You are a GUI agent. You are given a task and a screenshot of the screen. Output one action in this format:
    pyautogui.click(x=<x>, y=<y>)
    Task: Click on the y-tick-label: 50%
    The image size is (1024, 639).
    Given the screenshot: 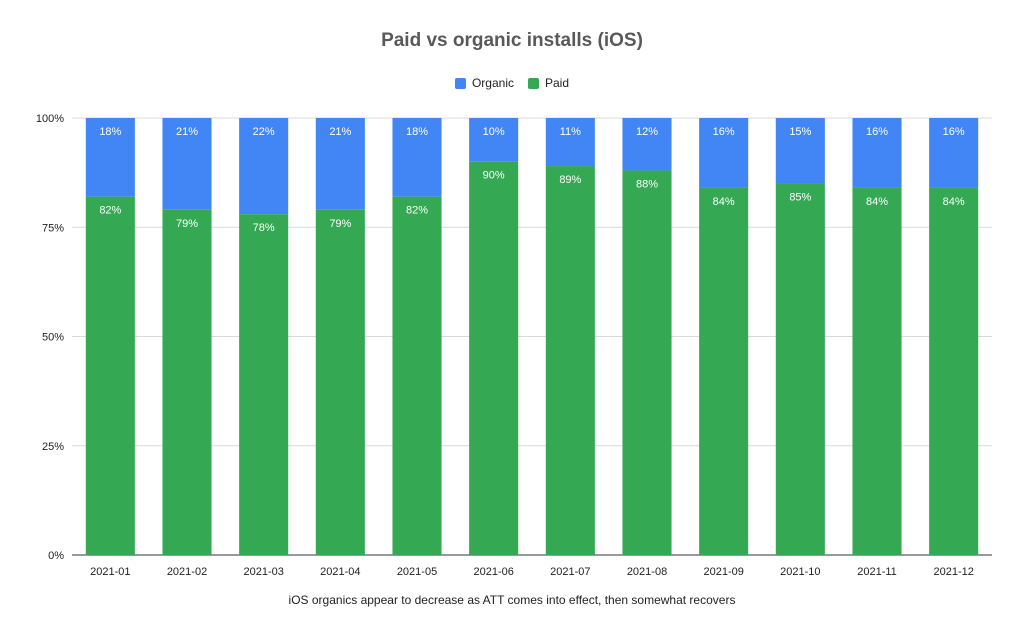 What is the action you would take?
    pyautogui.click(x=53, y=338)
    